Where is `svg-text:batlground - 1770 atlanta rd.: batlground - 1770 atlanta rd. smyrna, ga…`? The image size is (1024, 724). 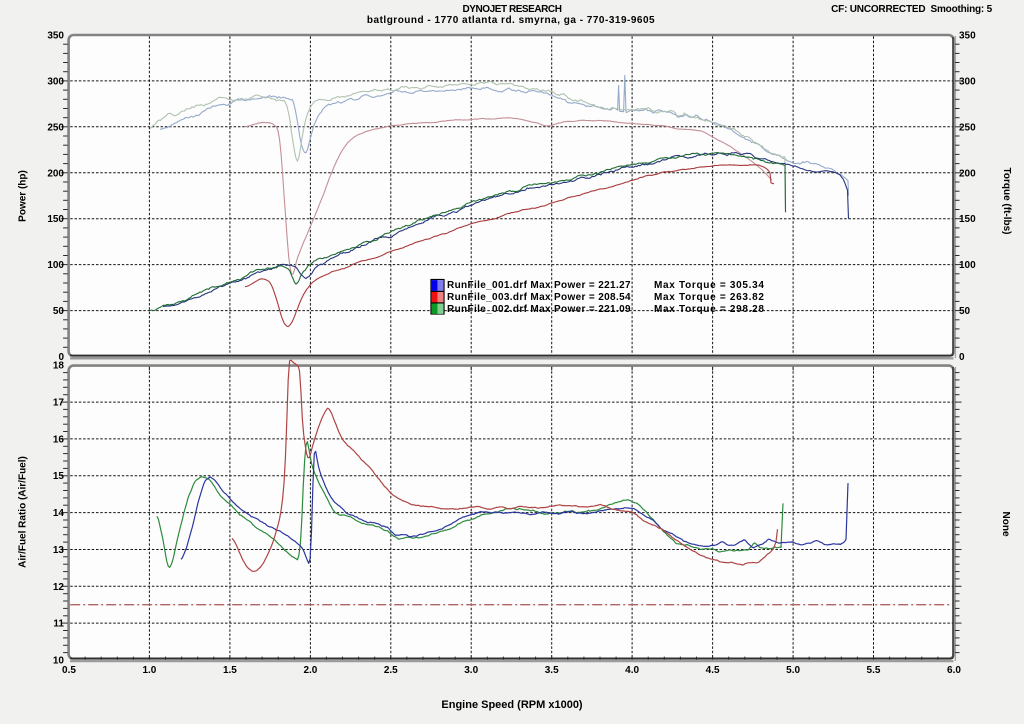
svg-text:batlground - 1770 atlanta rd.: batlground - 1770 atlanta rd. smyrna, ga… is located at coordinates (511, 20).